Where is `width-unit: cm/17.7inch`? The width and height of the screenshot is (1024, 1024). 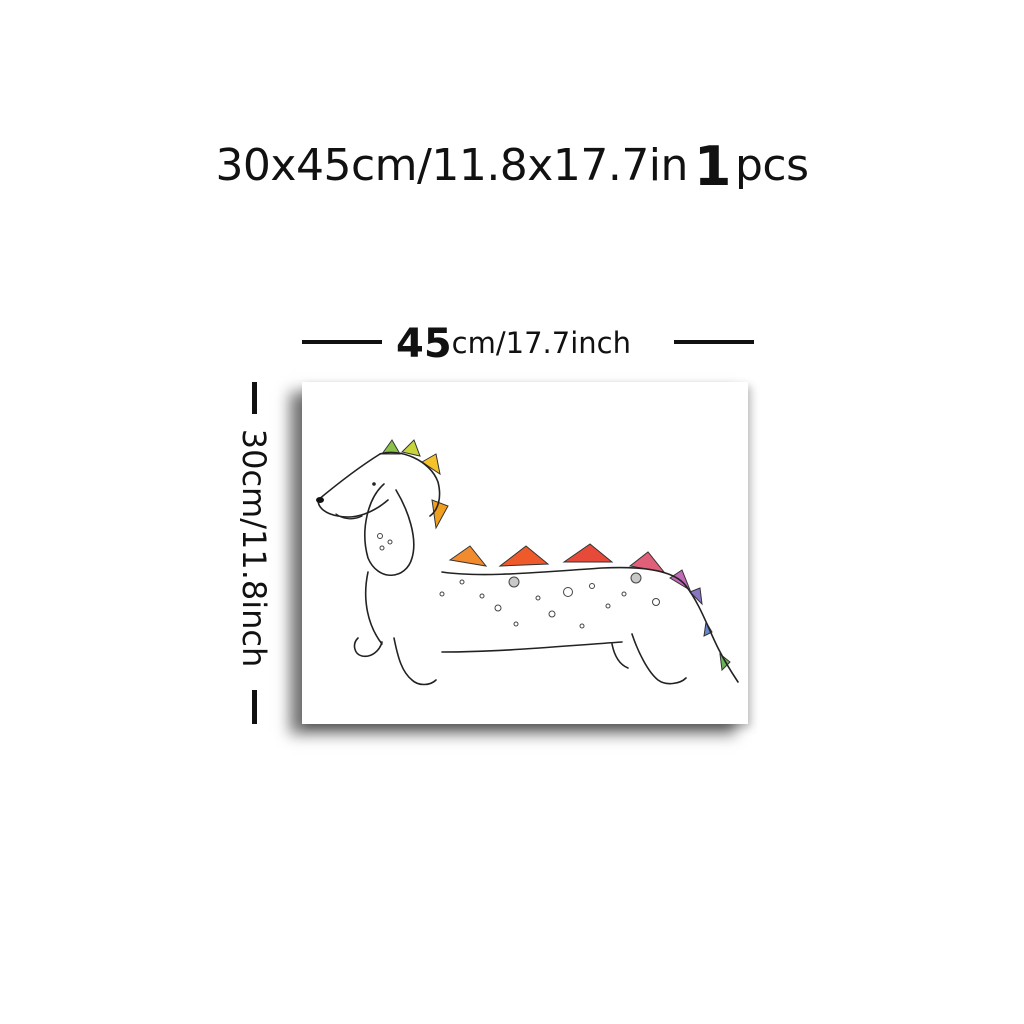 width-unit: cm/17.7inch is located at coordinates (541, 343).